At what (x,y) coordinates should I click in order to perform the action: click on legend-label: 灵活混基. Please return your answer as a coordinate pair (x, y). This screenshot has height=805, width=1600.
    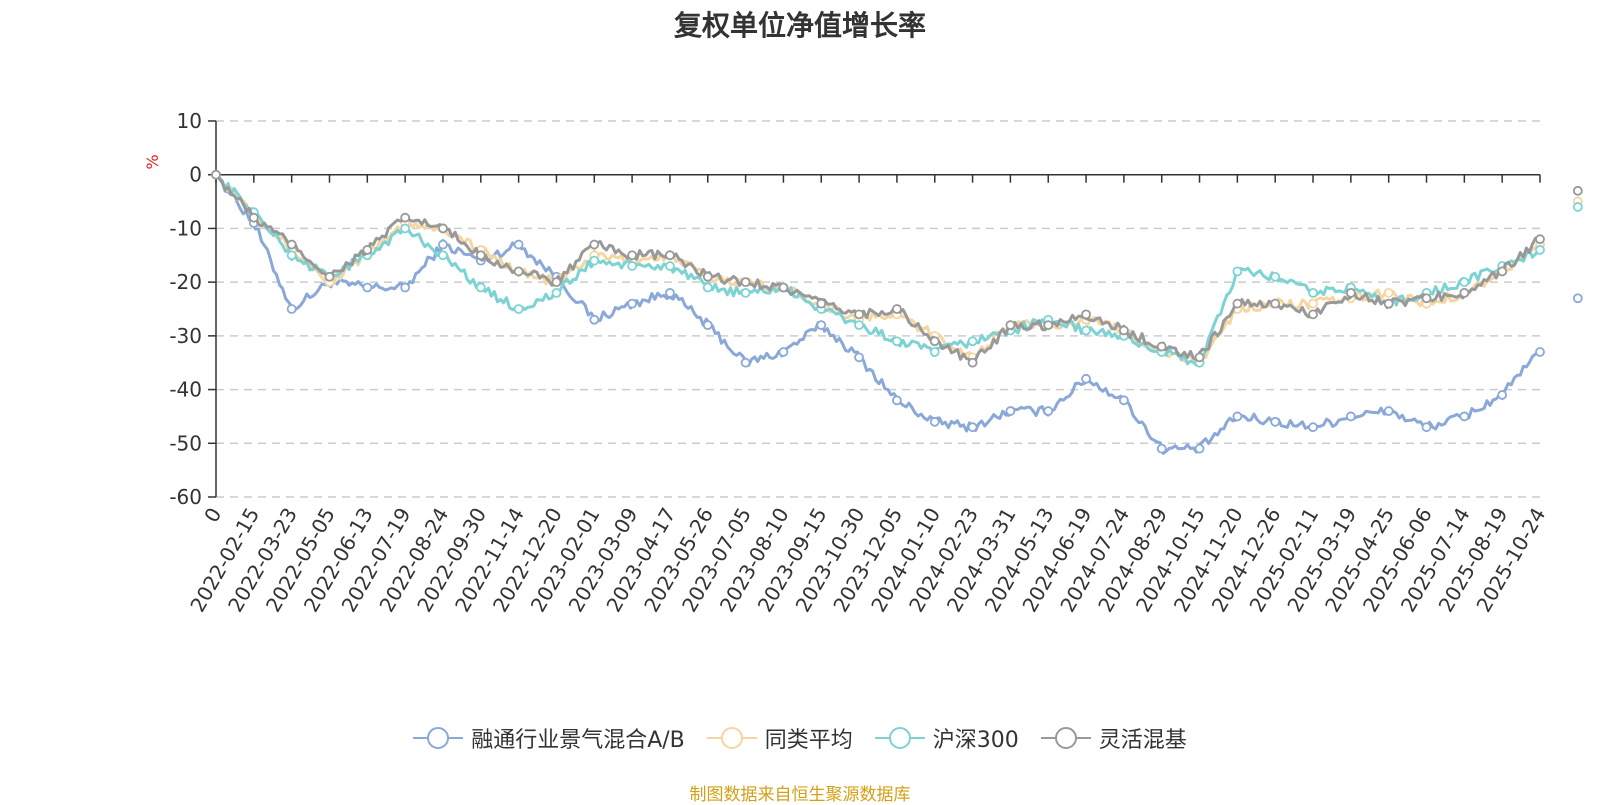
    Looking at the image, I should click on (1142, 740).